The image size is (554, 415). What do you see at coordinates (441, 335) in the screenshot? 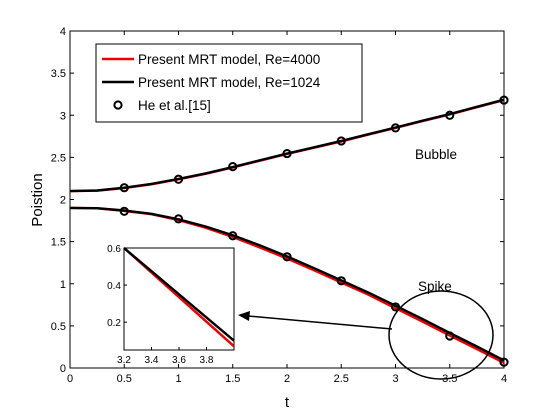
I see `spike-highlight-ellipse` at bounding box center [441, 335].